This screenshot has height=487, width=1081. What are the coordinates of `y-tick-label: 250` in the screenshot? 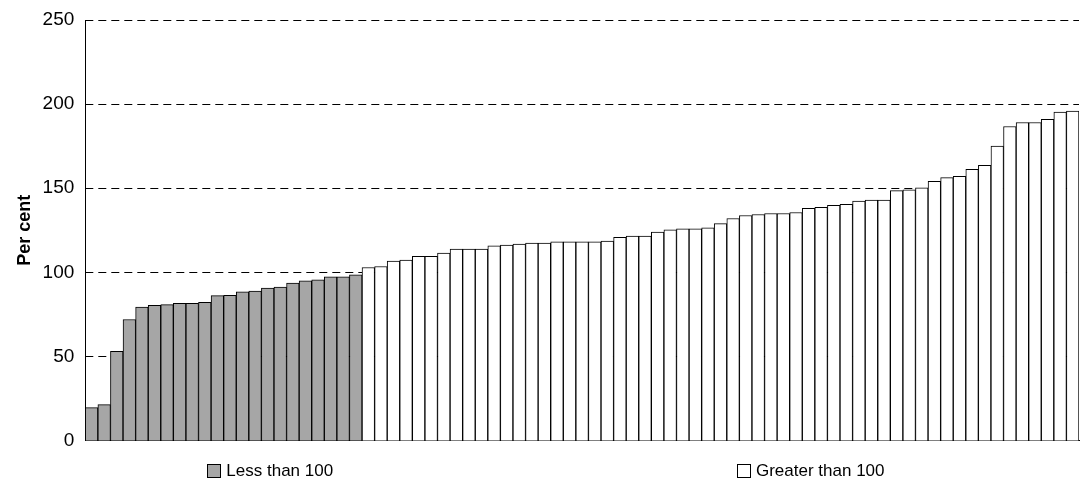 It's located at (58, 19).